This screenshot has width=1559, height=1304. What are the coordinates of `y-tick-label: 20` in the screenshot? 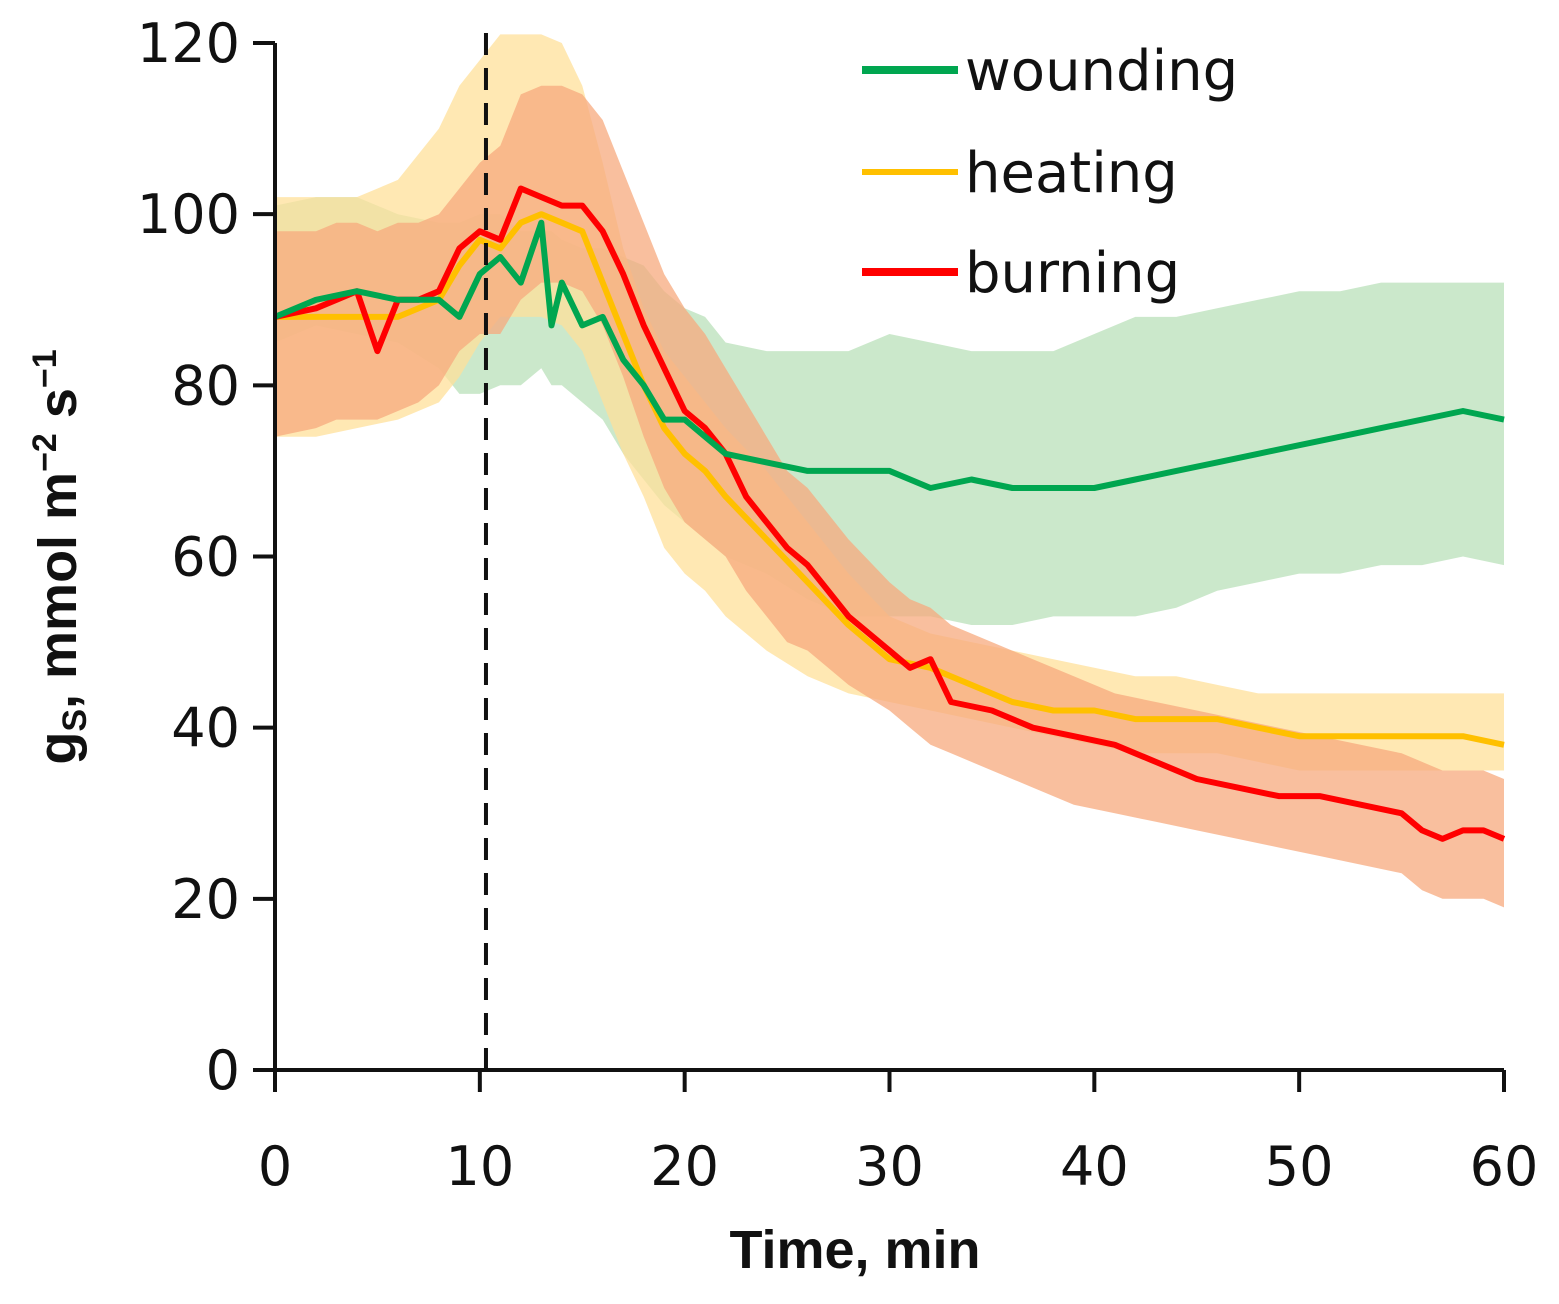 It's located at (205, 899).